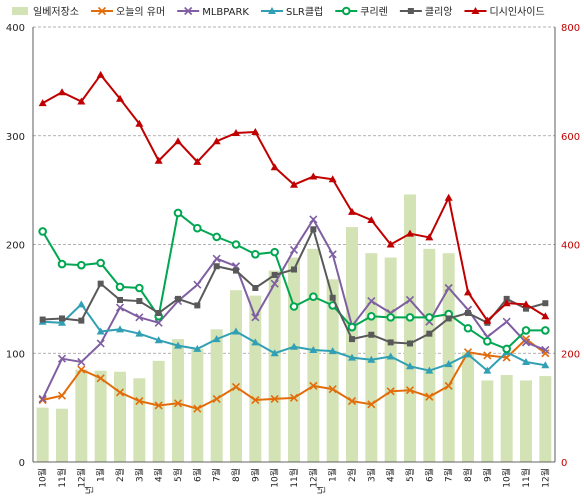  I want to click on y-right-tick-label: 0, so click(564, 463).